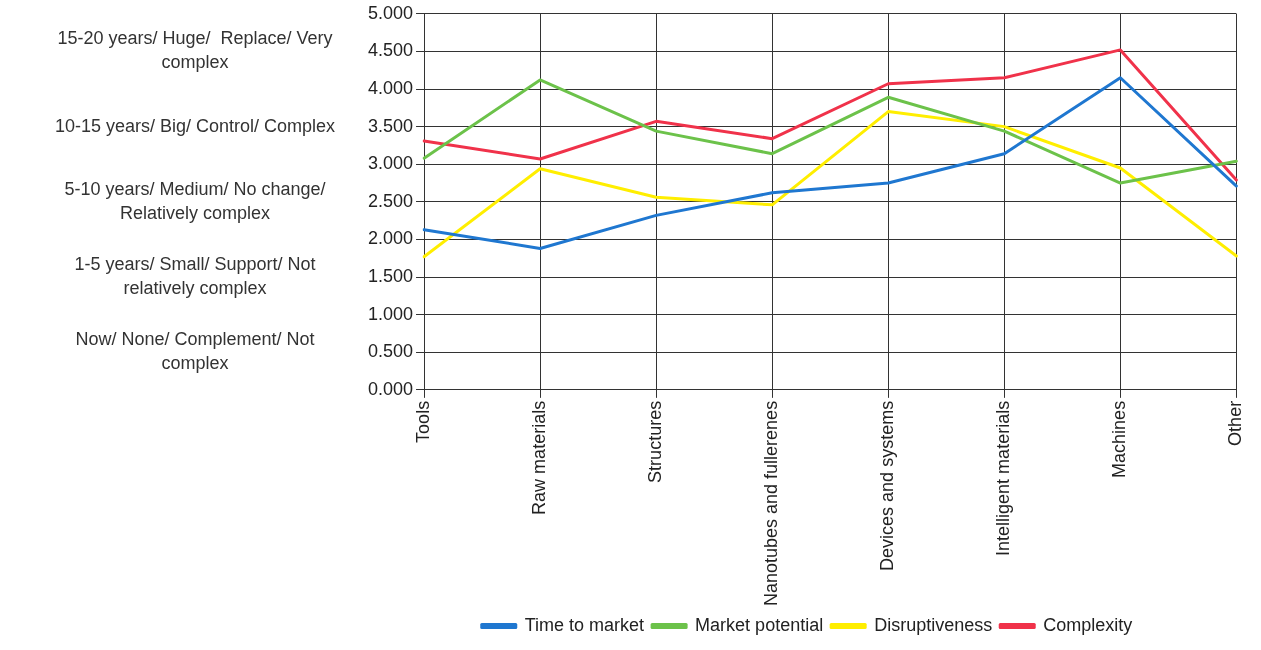 Image resolution: width=1261 pixels, height=650 pixels. Describe the element at coordinates (771, 503) in the screenshot. I see `x-tick-label: Nanotubes and fullerenes` at that location.